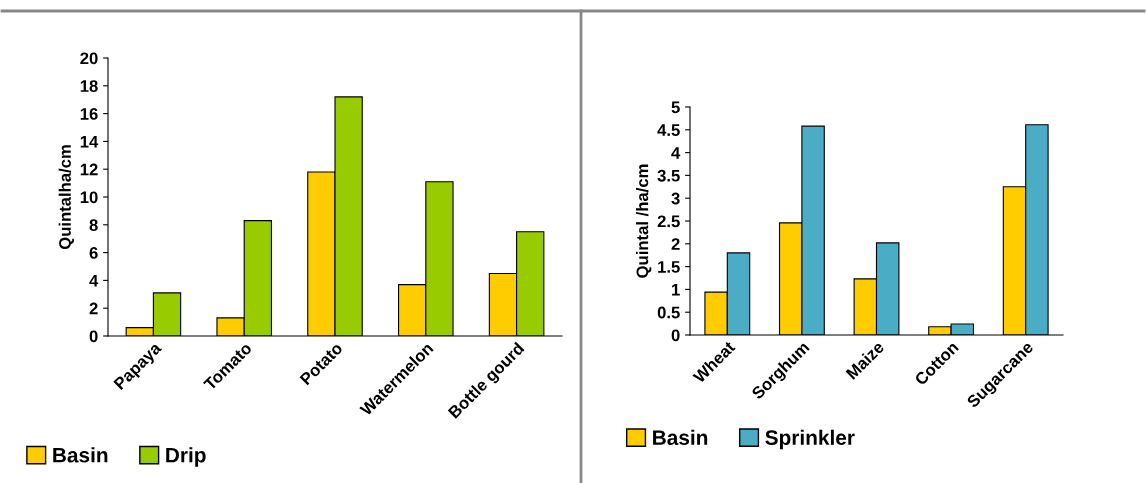  Describe the element at coordinates (669, 267) in the screenshot. I see `y-tick-label: 1.5` at that location.